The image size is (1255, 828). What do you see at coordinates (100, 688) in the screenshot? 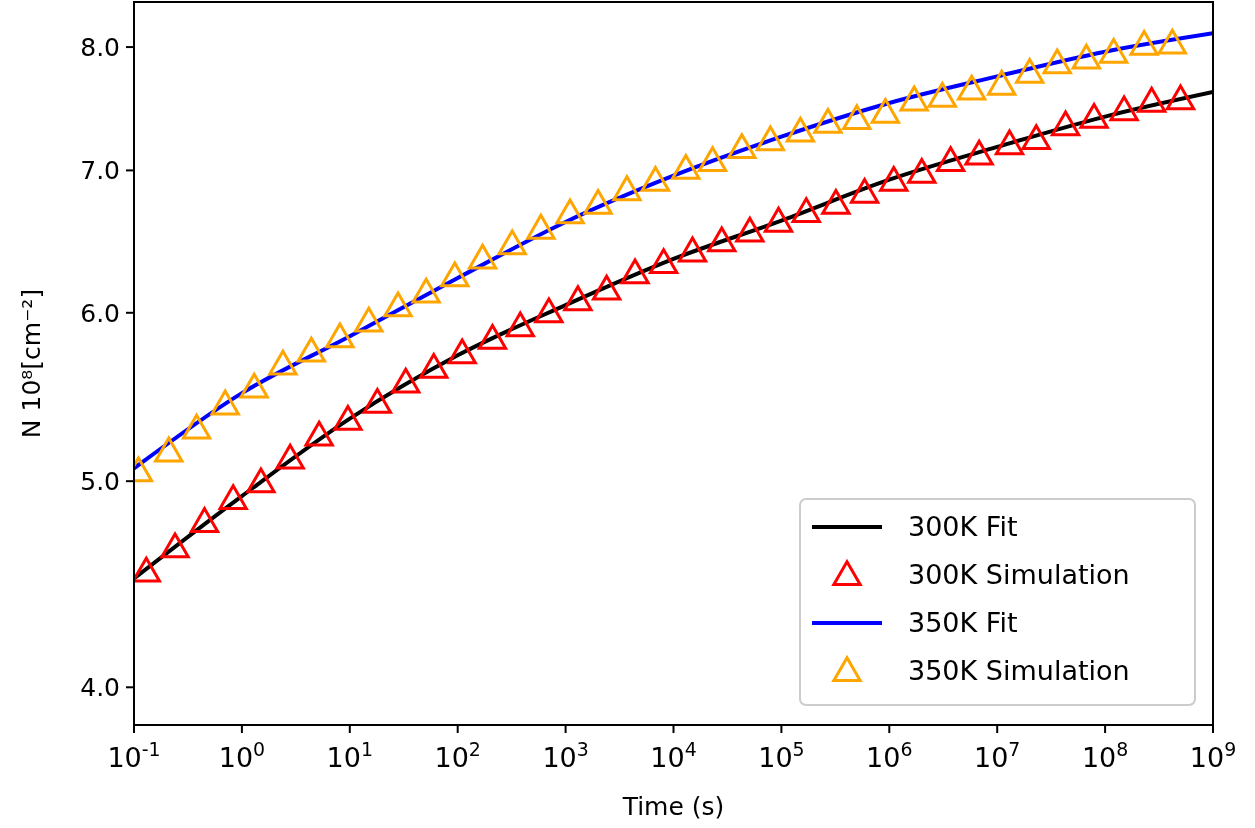
I see `y-tick-label: 4.0` at bounding box center [100, 688].